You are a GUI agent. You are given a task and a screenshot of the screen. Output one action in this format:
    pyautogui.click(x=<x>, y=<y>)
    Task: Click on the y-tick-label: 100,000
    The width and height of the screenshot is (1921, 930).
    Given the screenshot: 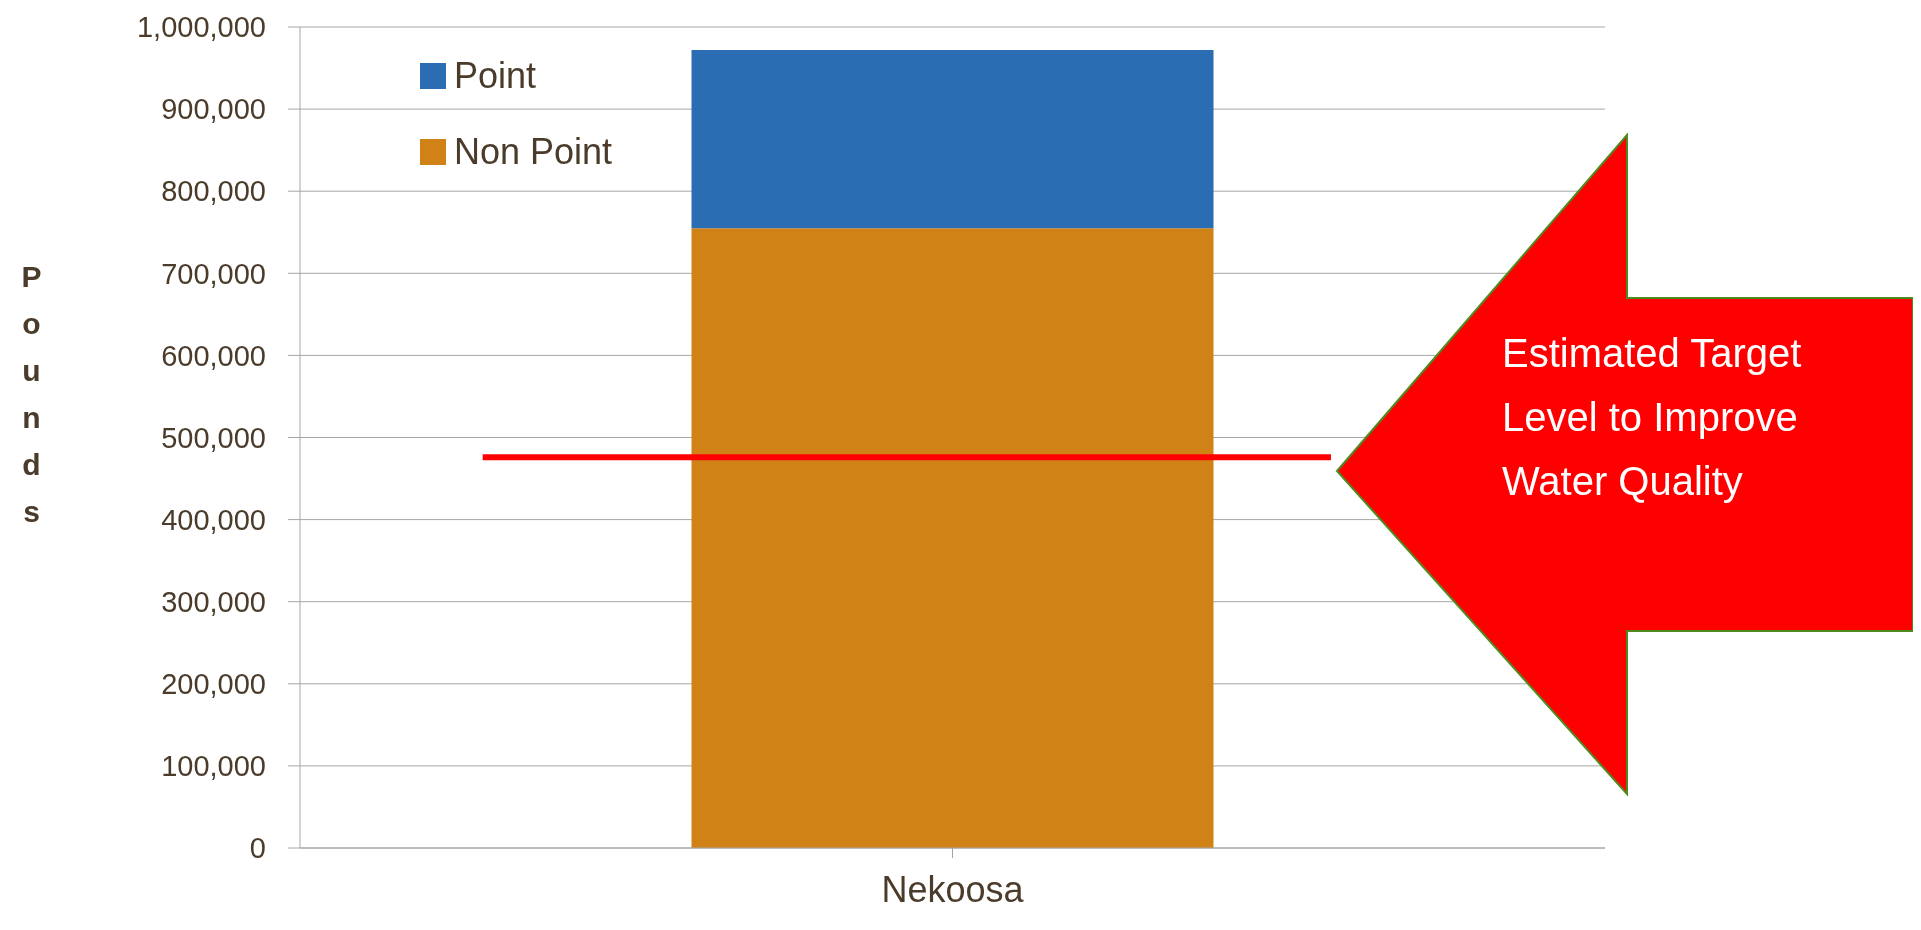 What is the action you would take?
    pyautogui.click(x=213, y=766)
    